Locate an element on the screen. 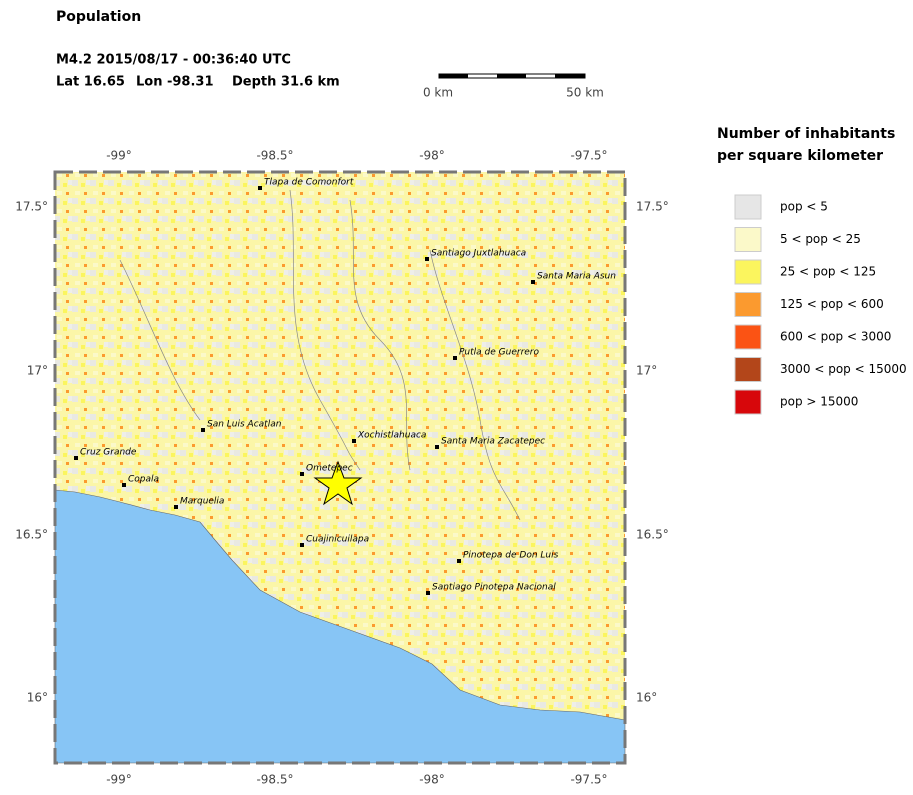 Image resolution: width=913 pixels, height=795 pixels. legend-label: 5 < pop < 25 is located at coordinates (820, 239).